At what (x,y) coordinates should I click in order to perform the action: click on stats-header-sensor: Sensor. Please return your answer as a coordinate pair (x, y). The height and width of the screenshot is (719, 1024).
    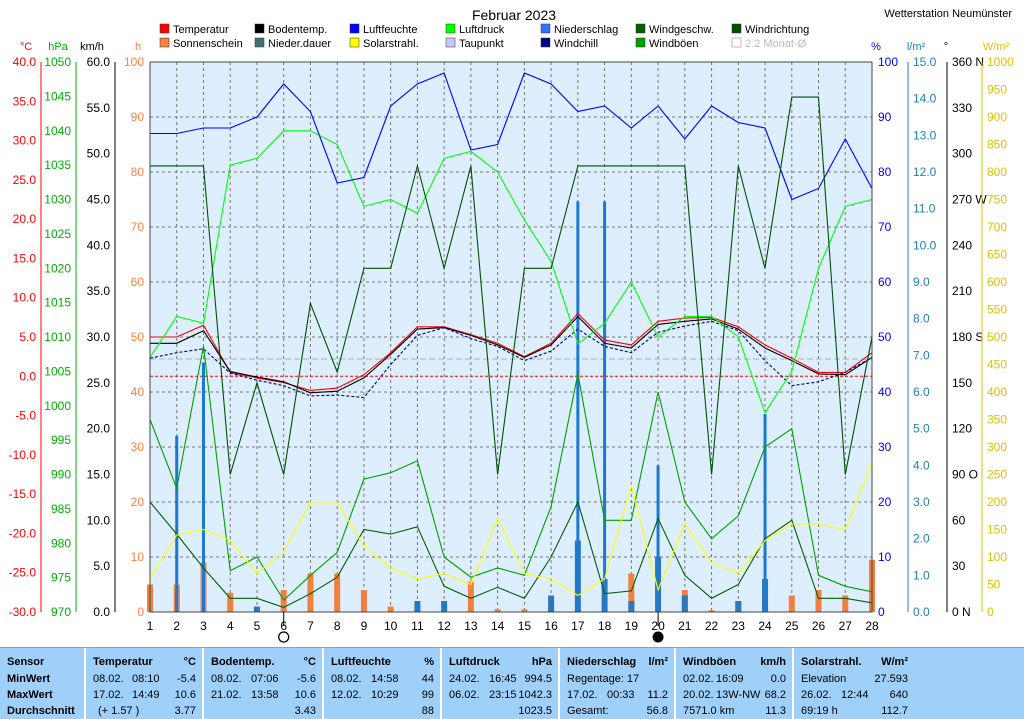
    Looking at the image, I should click on (26, 662).